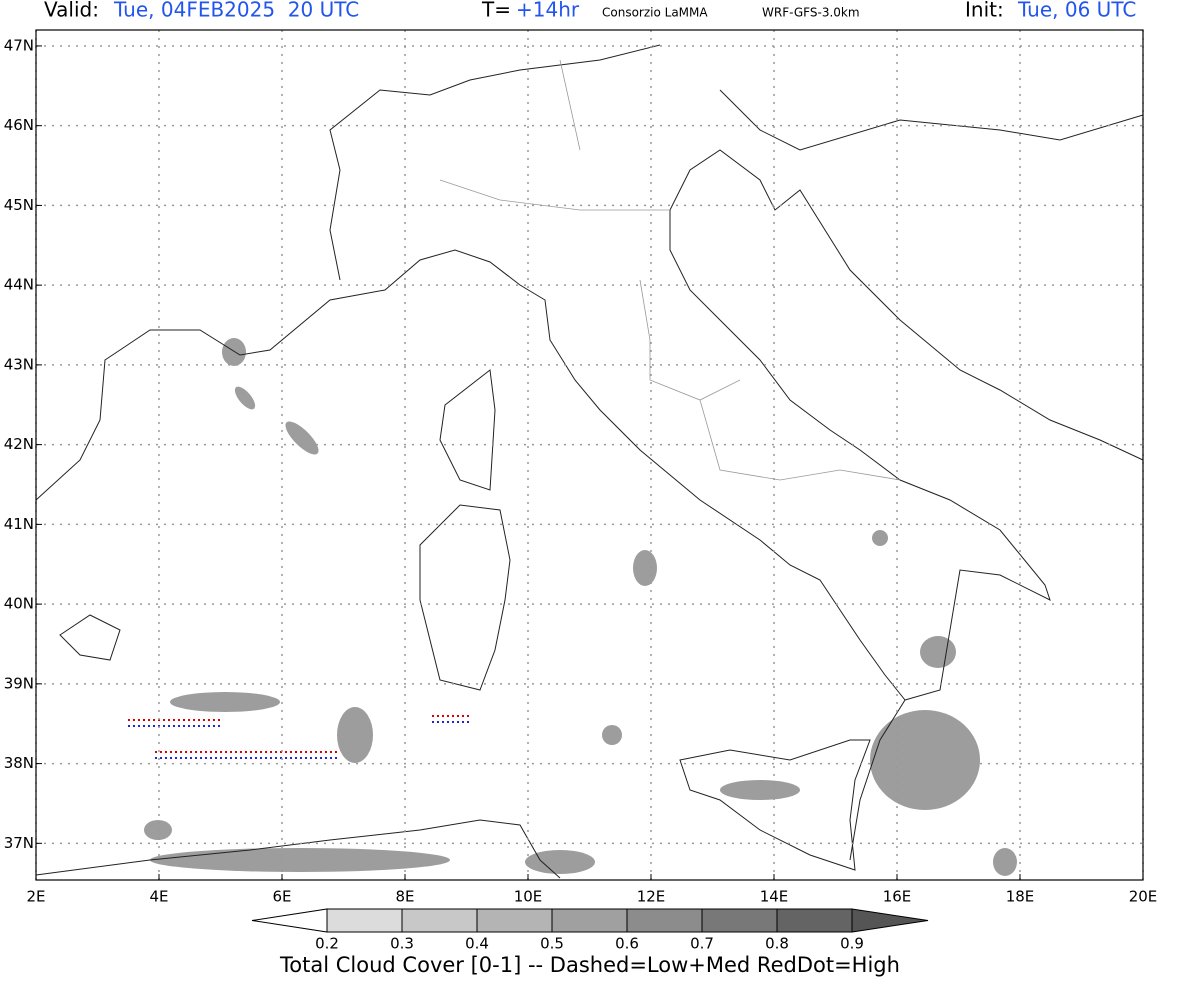 The image size is (1180, 984). Describe the element at coordinates (1076, 11) in the screenshot. I see `init-time: Tue, 06 UTC` at that location.